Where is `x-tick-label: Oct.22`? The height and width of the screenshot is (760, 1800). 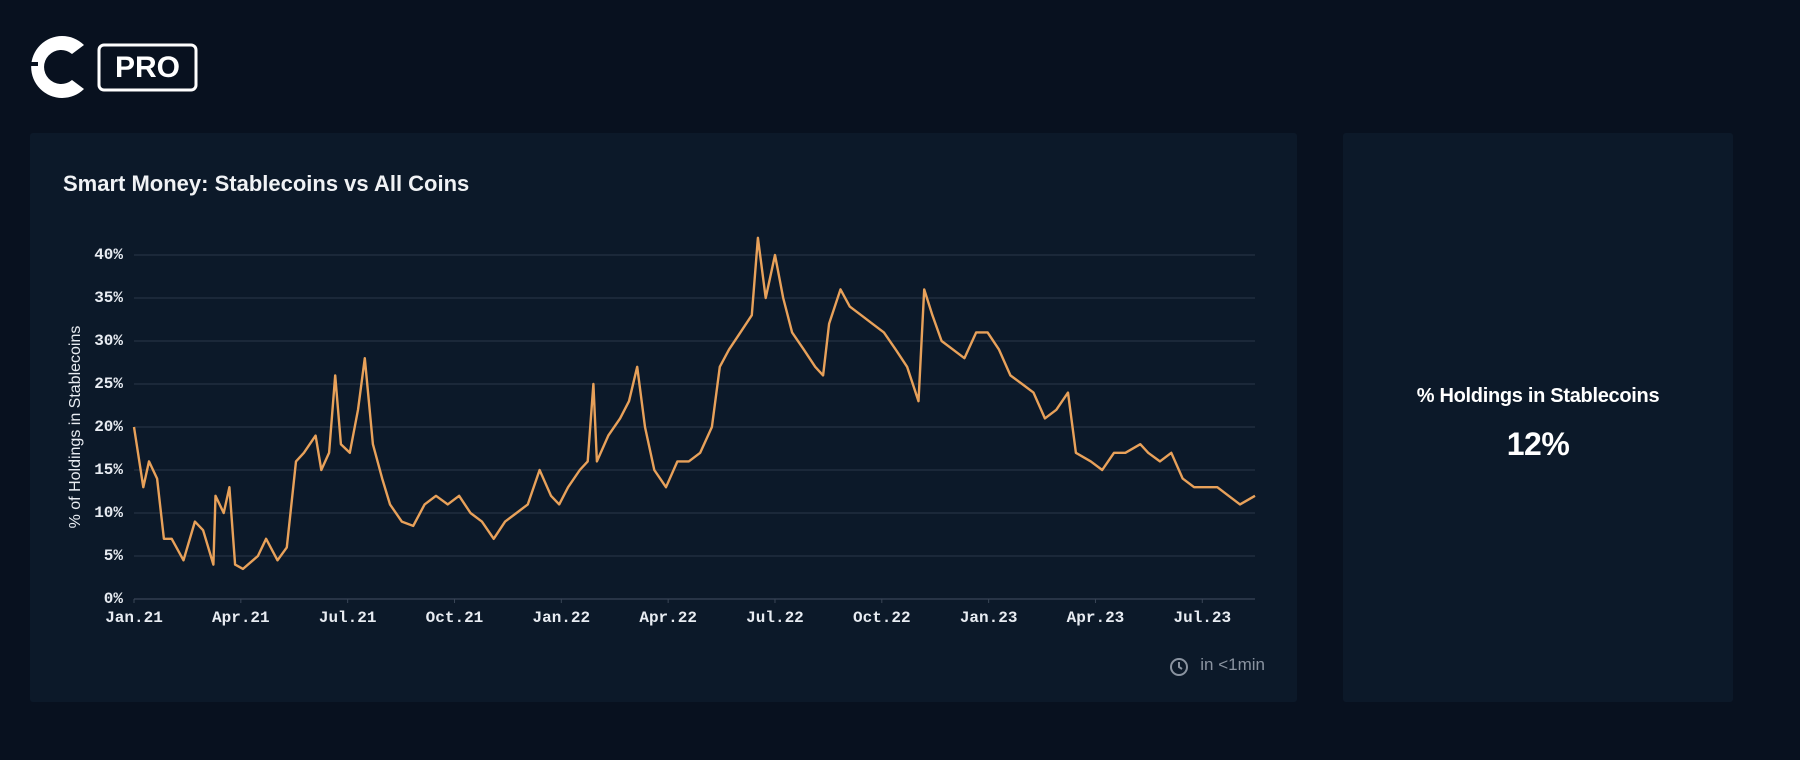
x-tick-label: Oct.22 is located at coordinates (882, 618).